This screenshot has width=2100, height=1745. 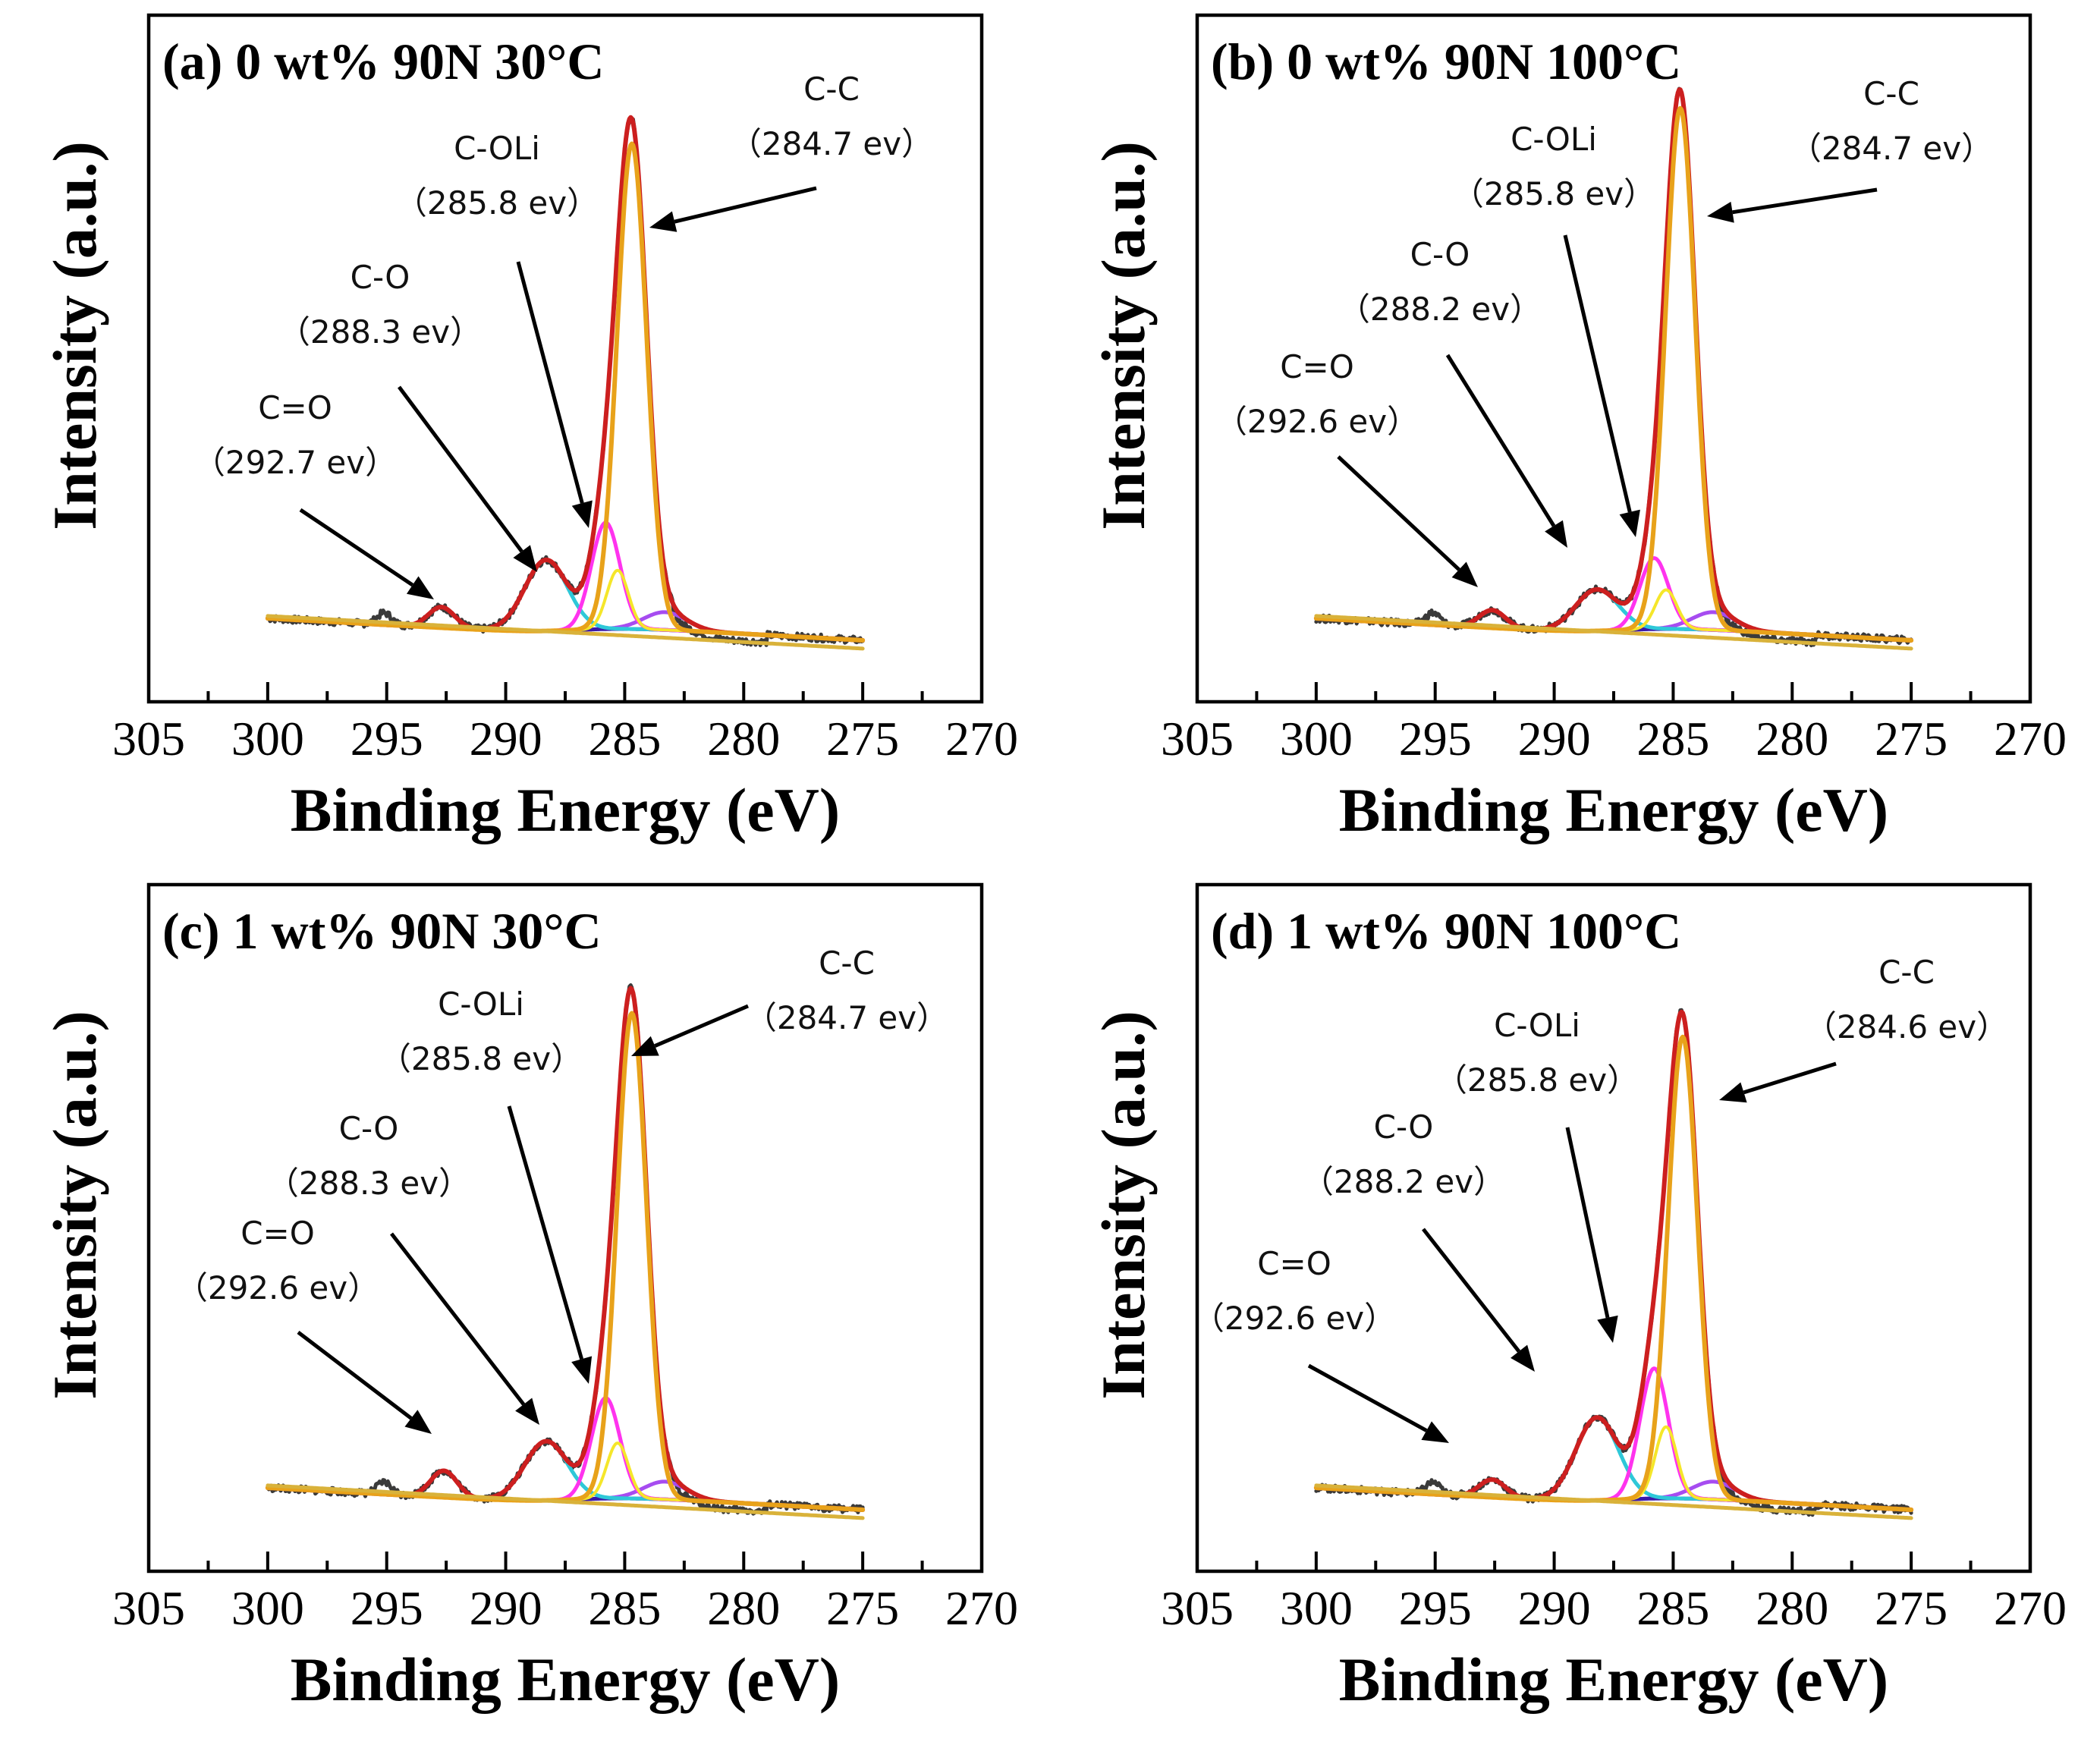 I want to click on x-tick-label: 300, so click(x=267, y=739).